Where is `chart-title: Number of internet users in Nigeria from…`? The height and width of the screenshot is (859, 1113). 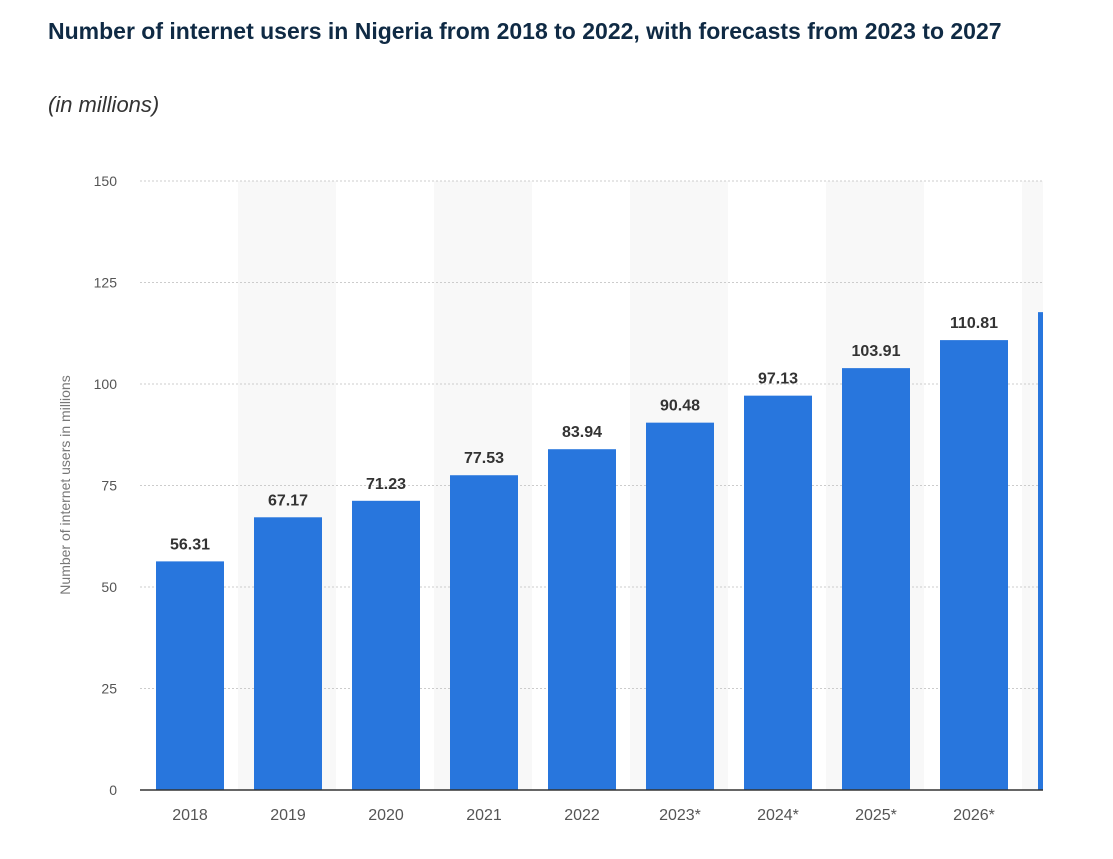 chart-title: Number of internet users in Nigeria from… is located at coordinates (525, 31).